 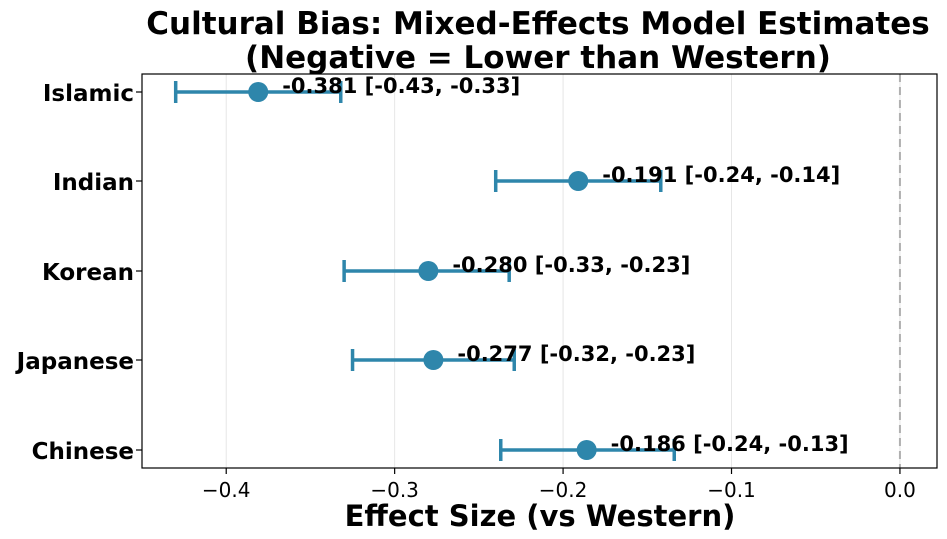 What do you see at coordinates (540, 516) in the screenshot?
I see `x-axis-label: Effect Size (vs Western)` at bounding box center [540, 516].